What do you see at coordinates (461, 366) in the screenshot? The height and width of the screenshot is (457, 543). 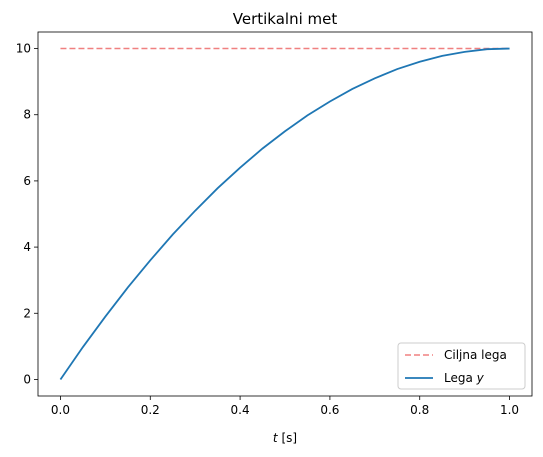 I see `legend: Ciljna lega Lega y` at bounding box center [461, 366].